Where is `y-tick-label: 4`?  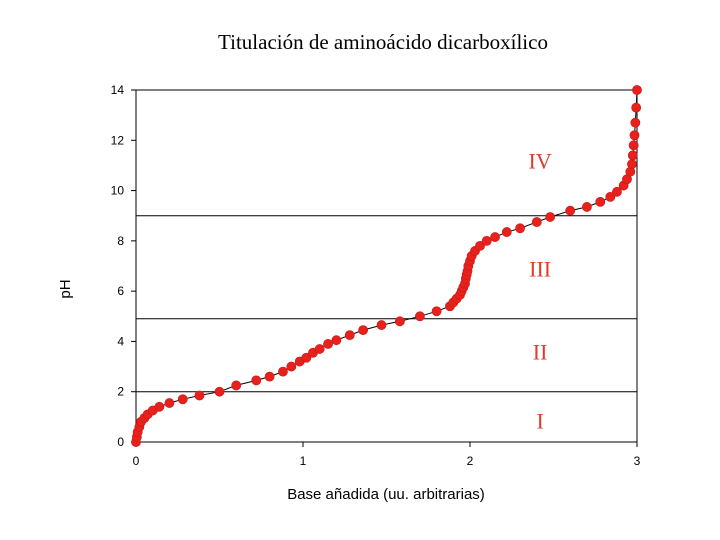
y-tick-label: 4 is located at coordinates (120, 341).